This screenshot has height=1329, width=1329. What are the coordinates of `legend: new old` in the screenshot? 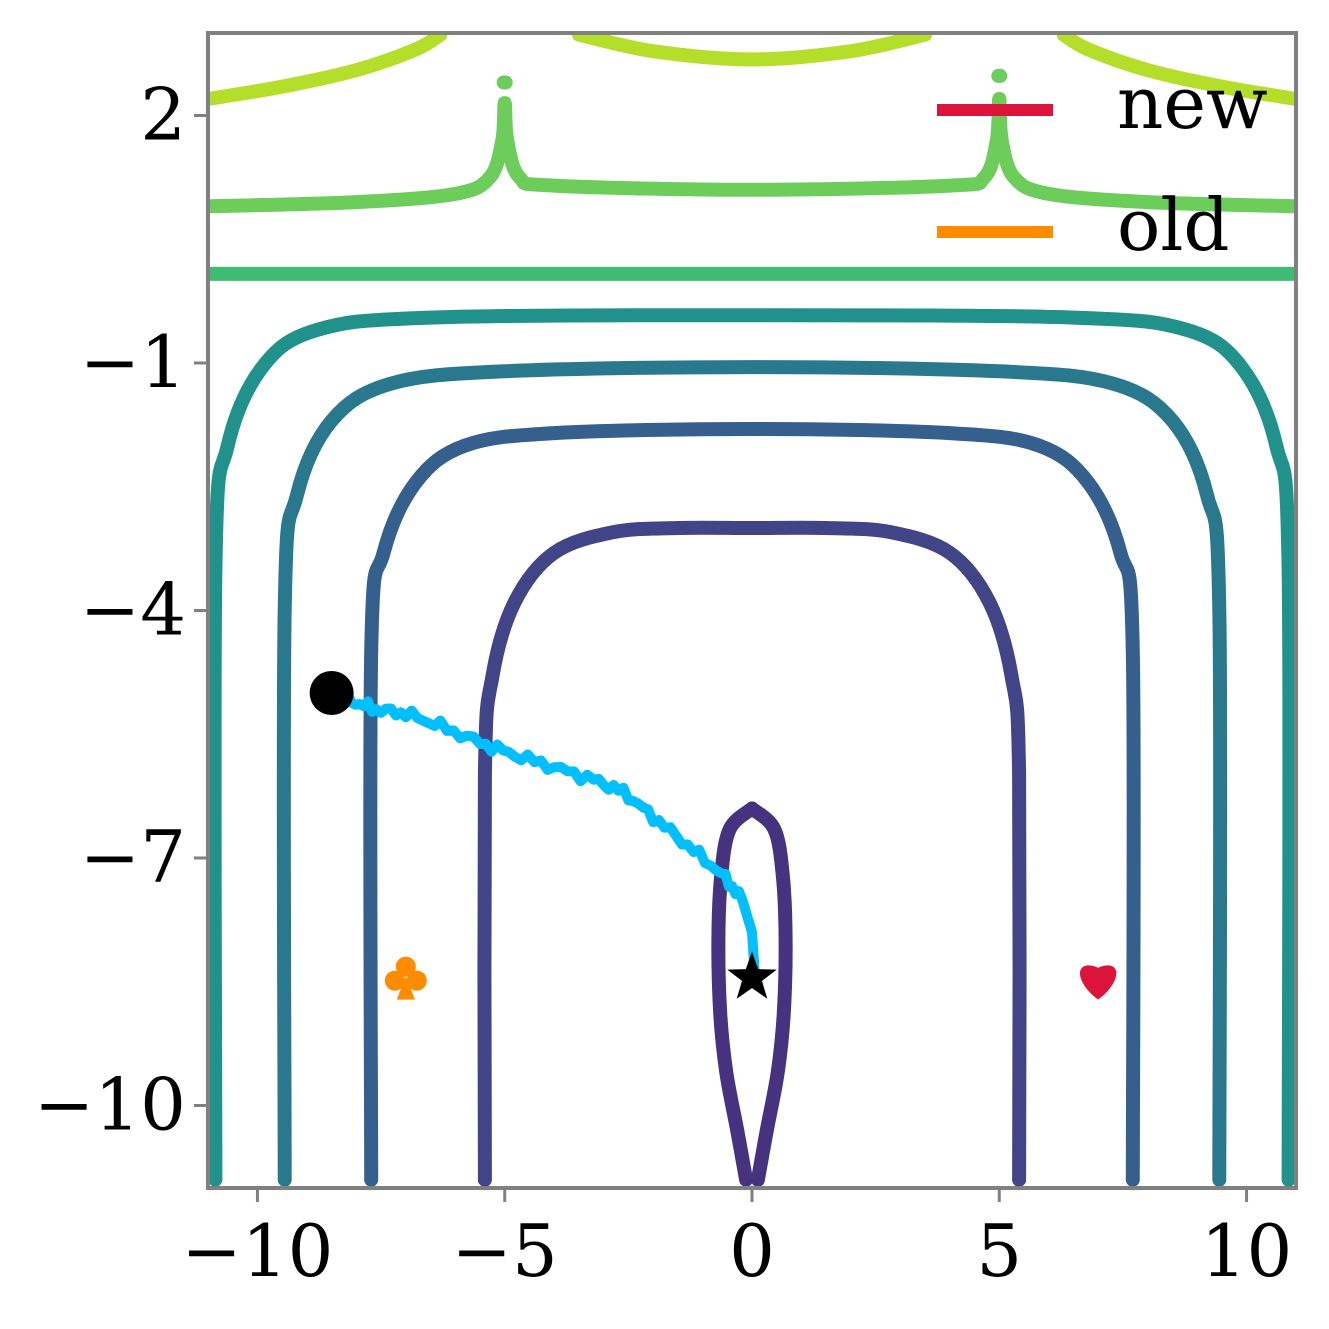 It's located at (1102, 164).